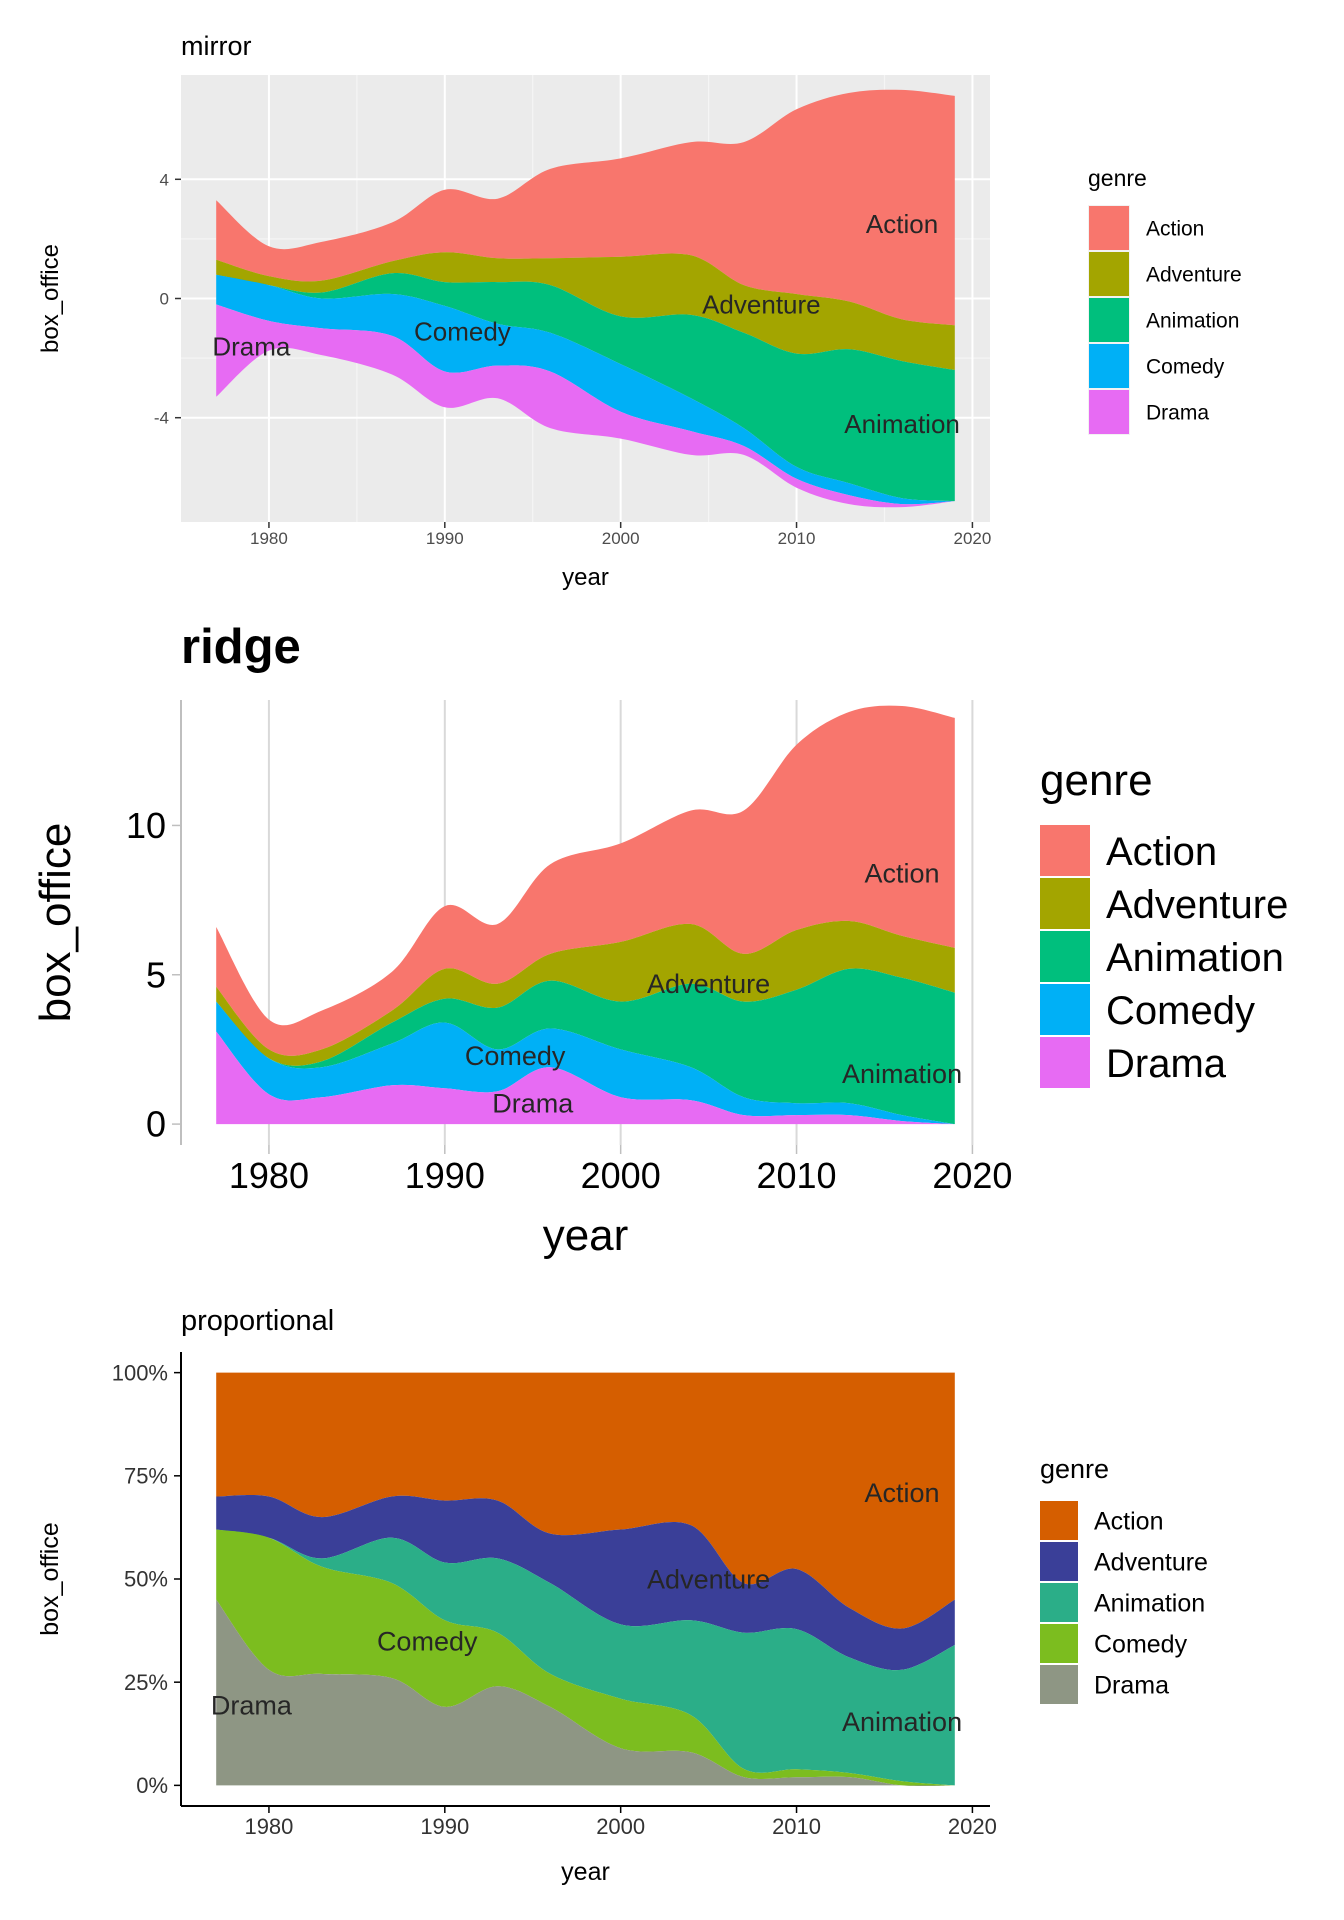  I want to click on y-tick-label: 0%, so click(152, 1785).